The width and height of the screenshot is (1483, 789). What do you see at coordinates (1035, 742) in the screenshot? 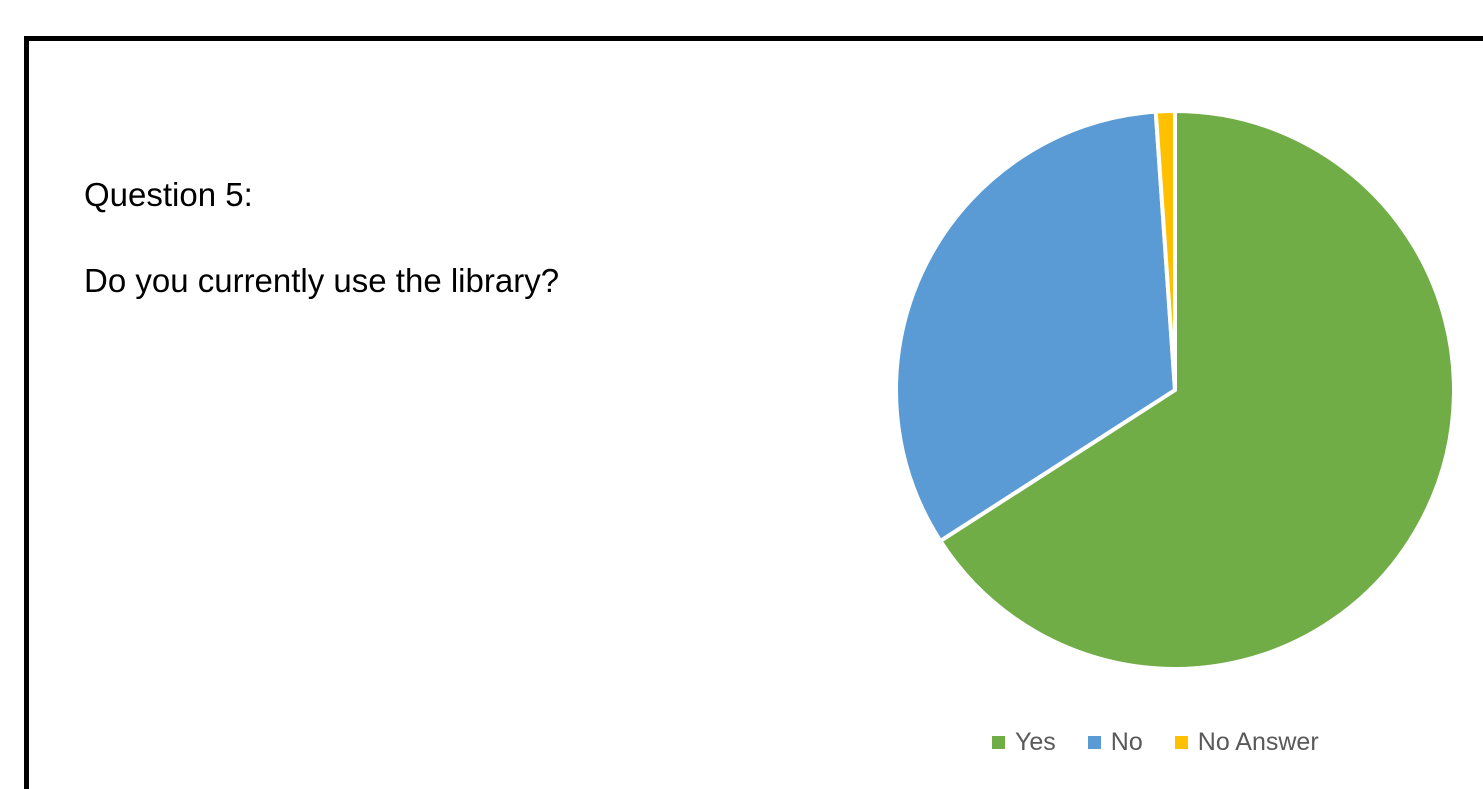
I see `legend-label-yes: Yes` at bounding box center [1035, 742].